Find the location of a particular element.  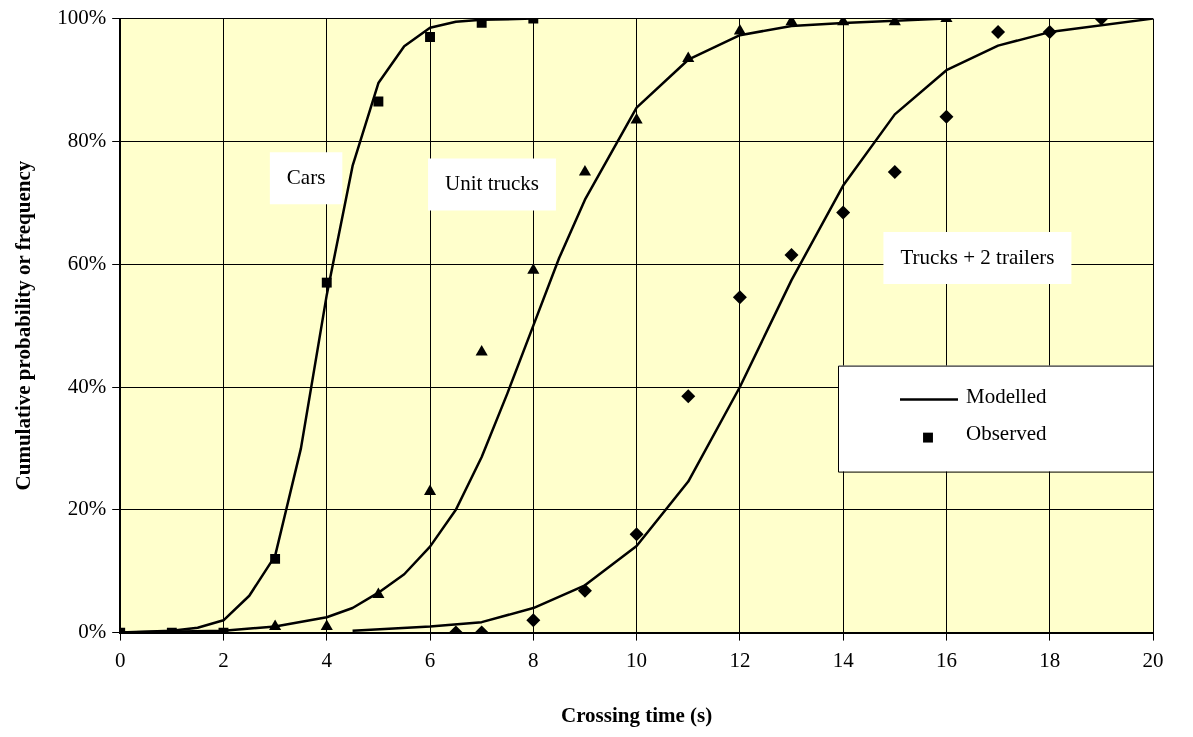

y-tick-label: 100% is located at coordinates (82, 17).